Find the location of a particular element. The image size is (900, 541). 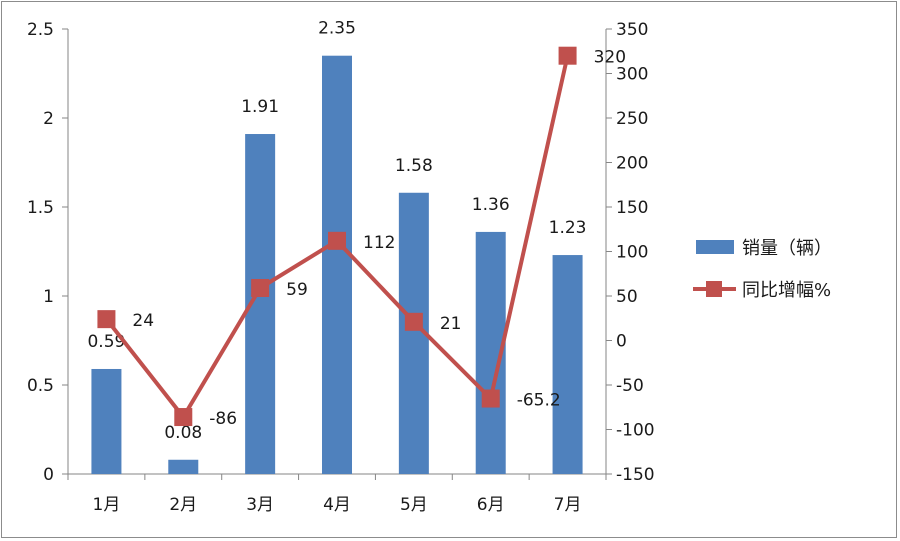

line-data-label: 320 is located at coordinates (610, 58).